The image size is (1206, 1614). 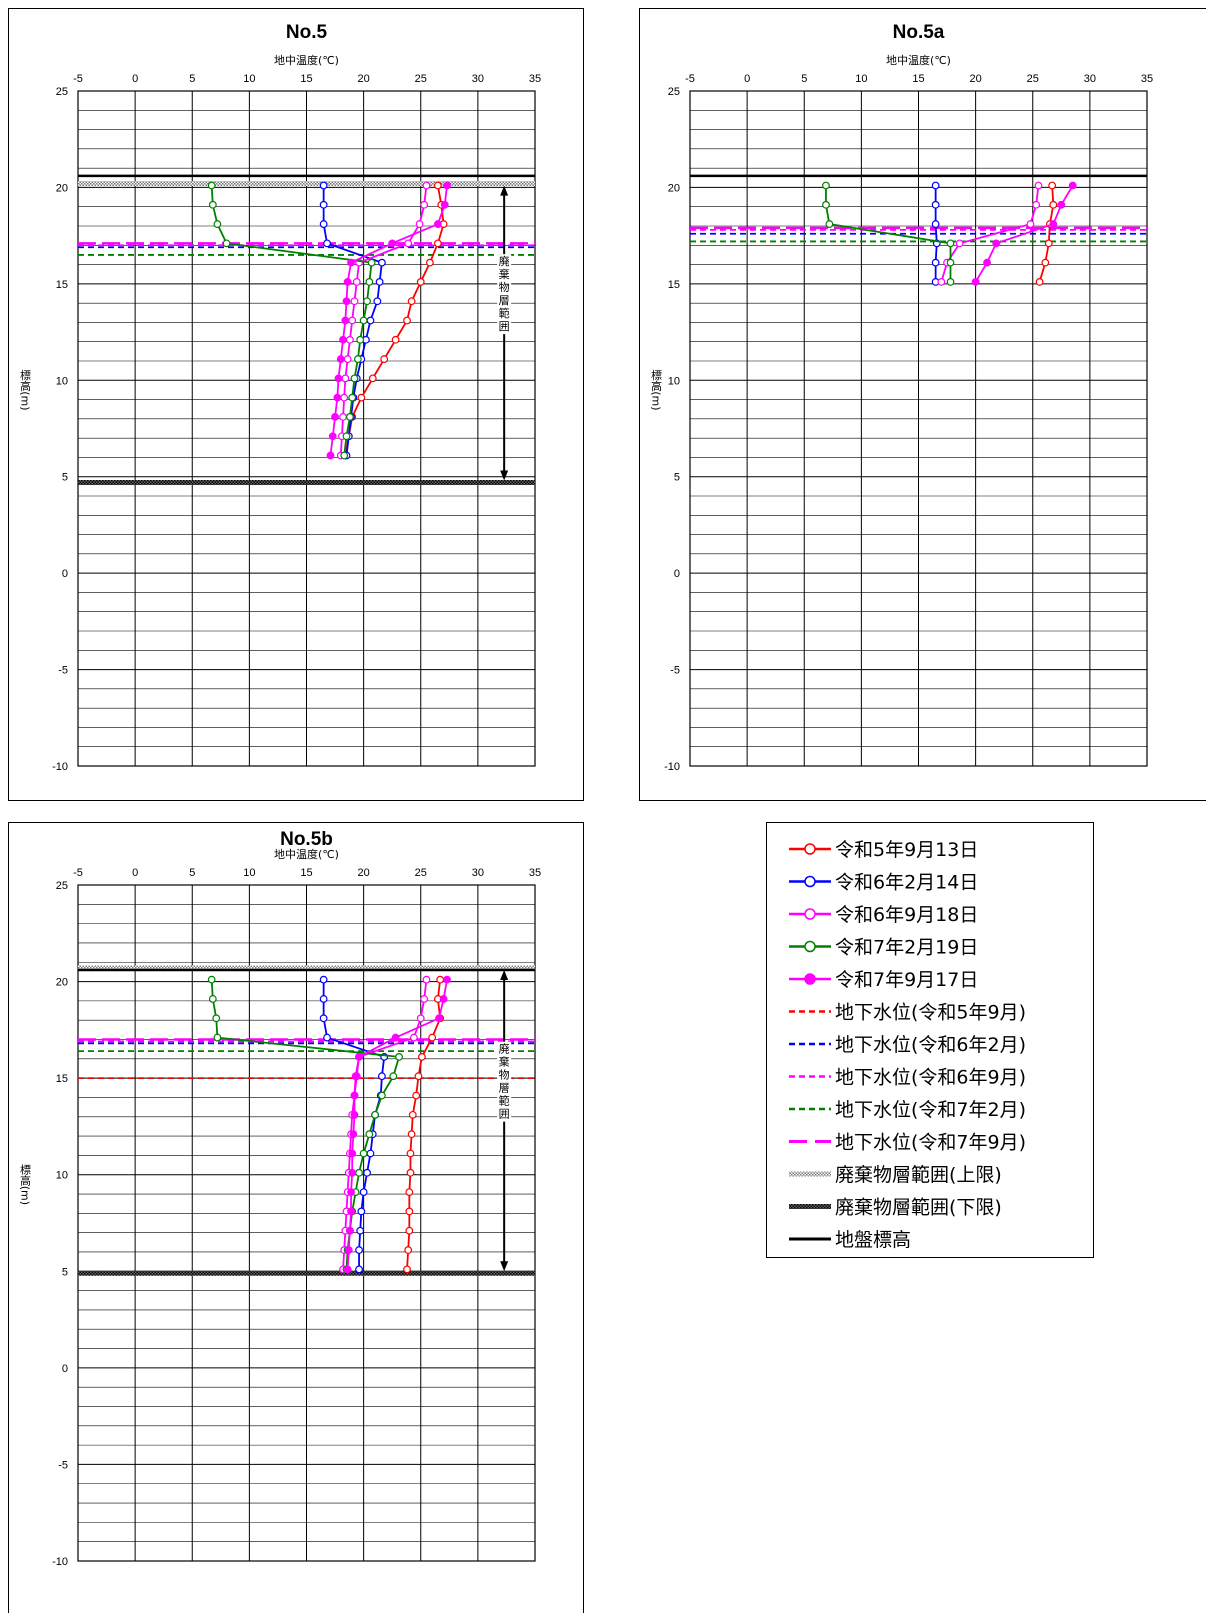 What do you see at coordinates (918, 1175) in the screenshot?
I see `legend-label: 廃棄物層範囲(上限)` at bounding box center [918, 1175].